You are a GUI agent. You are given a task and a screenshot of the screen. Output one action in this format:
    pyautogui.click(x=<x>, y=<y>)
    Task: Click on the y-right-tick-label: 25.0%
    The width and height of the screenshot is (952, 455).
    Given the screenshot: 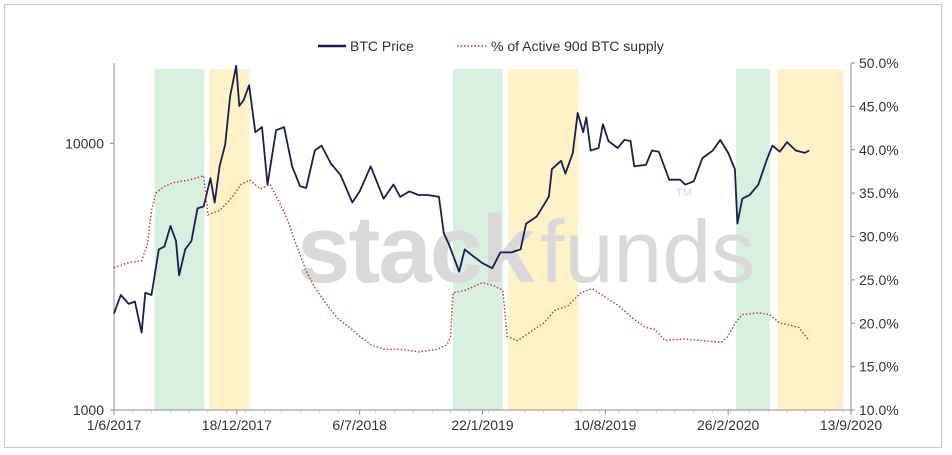 What is the action you would take?
    pyautogui.click(x=879, y=280)
    